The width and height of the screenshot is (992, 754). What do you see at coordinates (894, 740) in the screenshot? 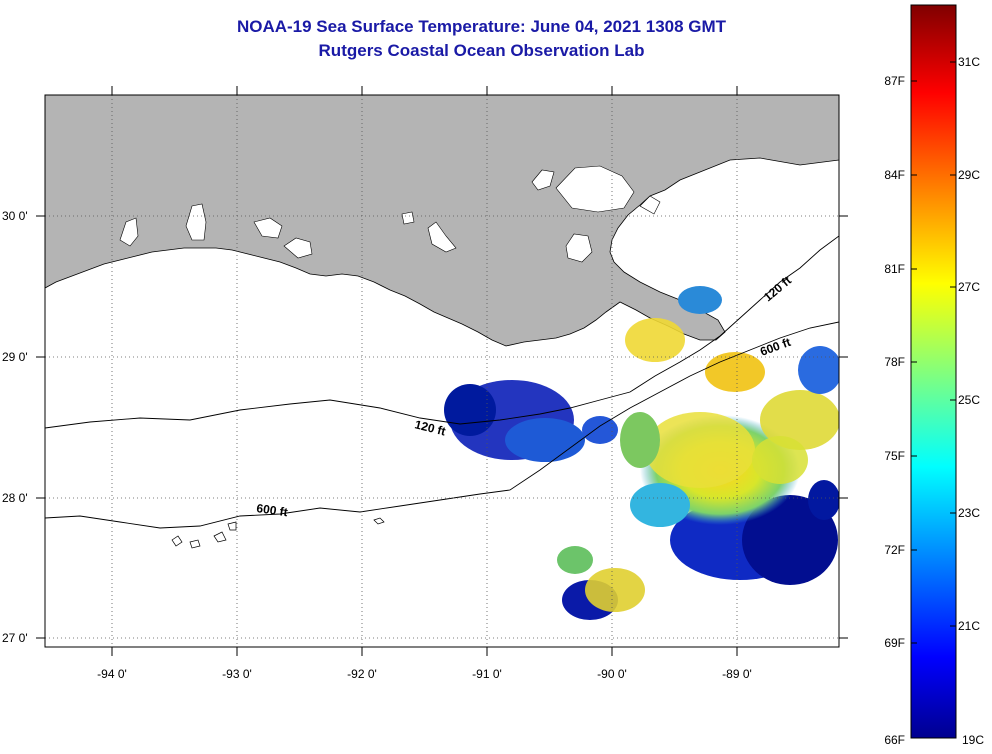
I see `colorbar-f-label: 66F` at bounding box center [894, 740].